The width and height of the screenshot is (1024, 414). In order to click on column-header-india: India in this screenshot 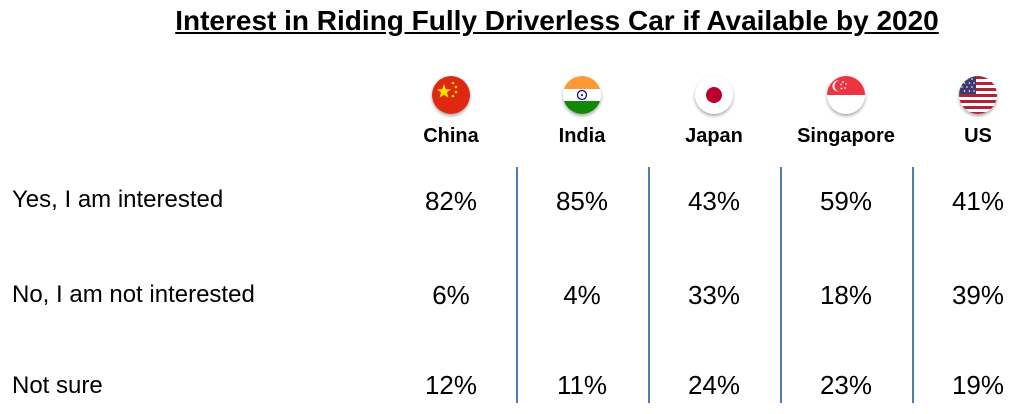, I will do `click(582, 136)`.